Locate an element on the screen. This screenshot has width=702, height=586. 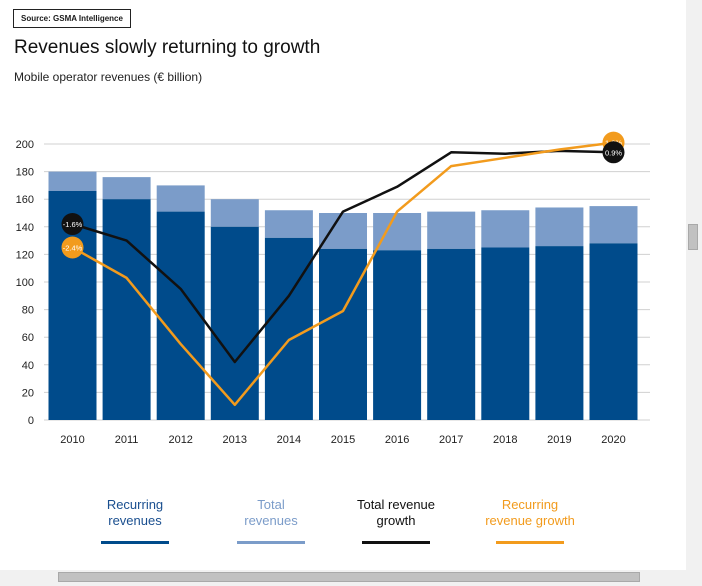
annotation-label: -2.4% is located at coordinates (73, 248).